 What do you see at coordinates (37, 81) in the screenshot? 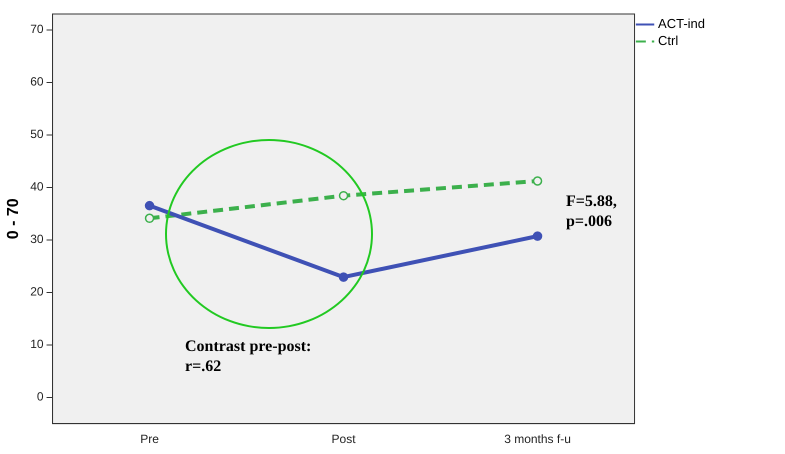
I see `y-tick-label: 60` at bounding box center [37, 81].